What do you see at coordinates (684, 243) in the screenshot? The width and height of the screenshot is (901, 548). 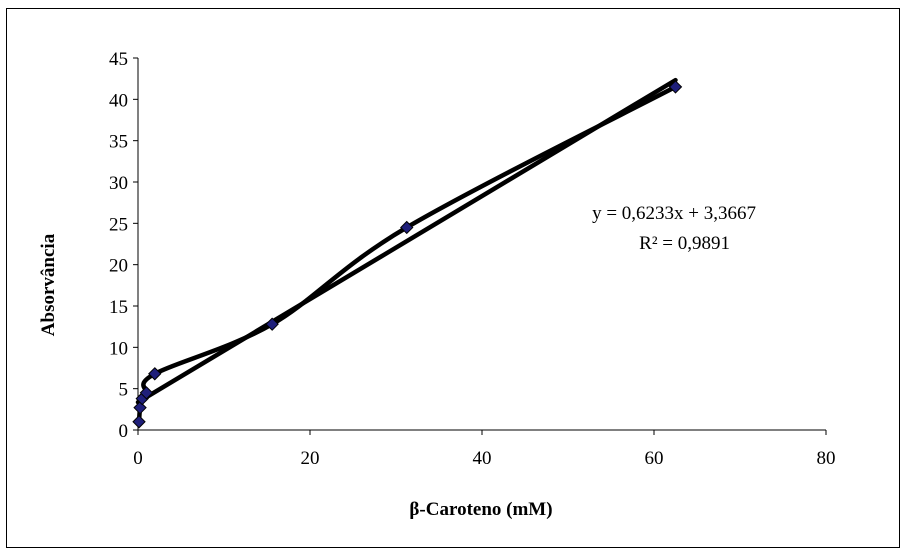 I see `r-squared-label: R² = 0,9891` at bounding box center [684, 243].